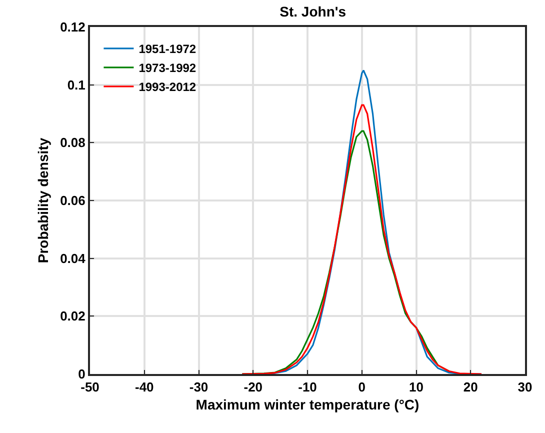 This screenshot has height=433, width=545. What do you see at coordinates (307, 387) in the screenshot?
I see `x-tick-label: -10` at bounding box center [307, 387].